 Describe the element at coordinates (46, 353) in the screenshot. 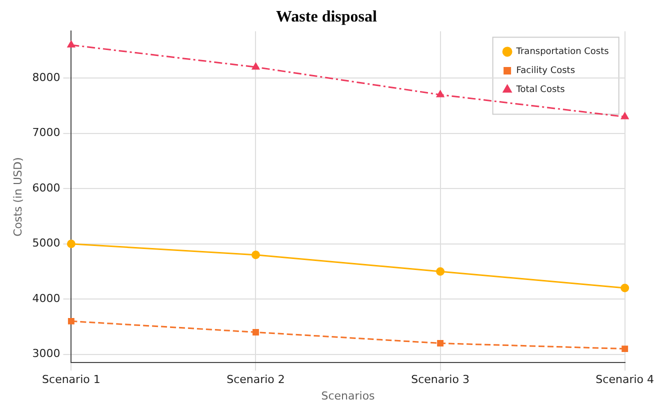

I see `y-tick-label: 3000` at that location.